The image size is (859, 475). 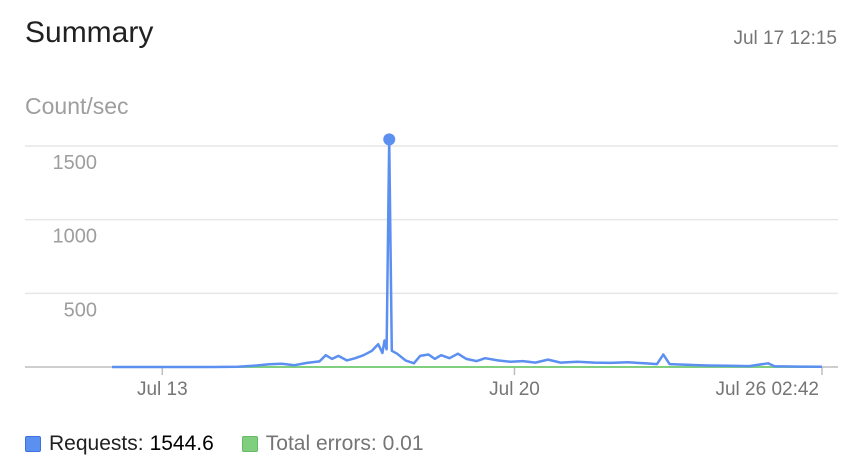 What do you see at coordinates (33, 444) in the screenshot?
I see `requests-swatch-icon` at bounding box center [33, 444].